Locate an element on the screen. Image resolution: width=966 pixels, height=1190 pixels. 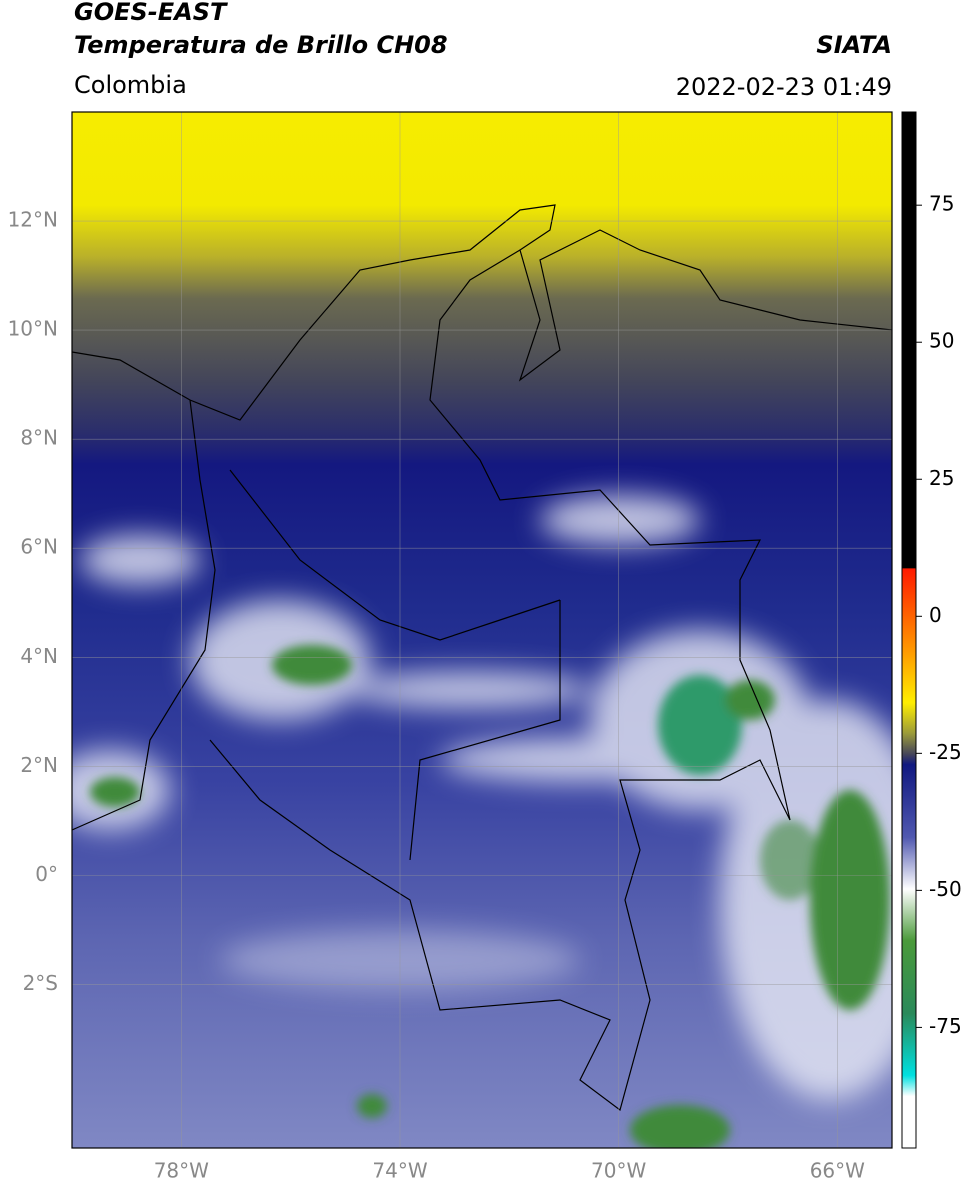
datetime: 2022-02-23 01:49 is located at coordinates (784, 87).